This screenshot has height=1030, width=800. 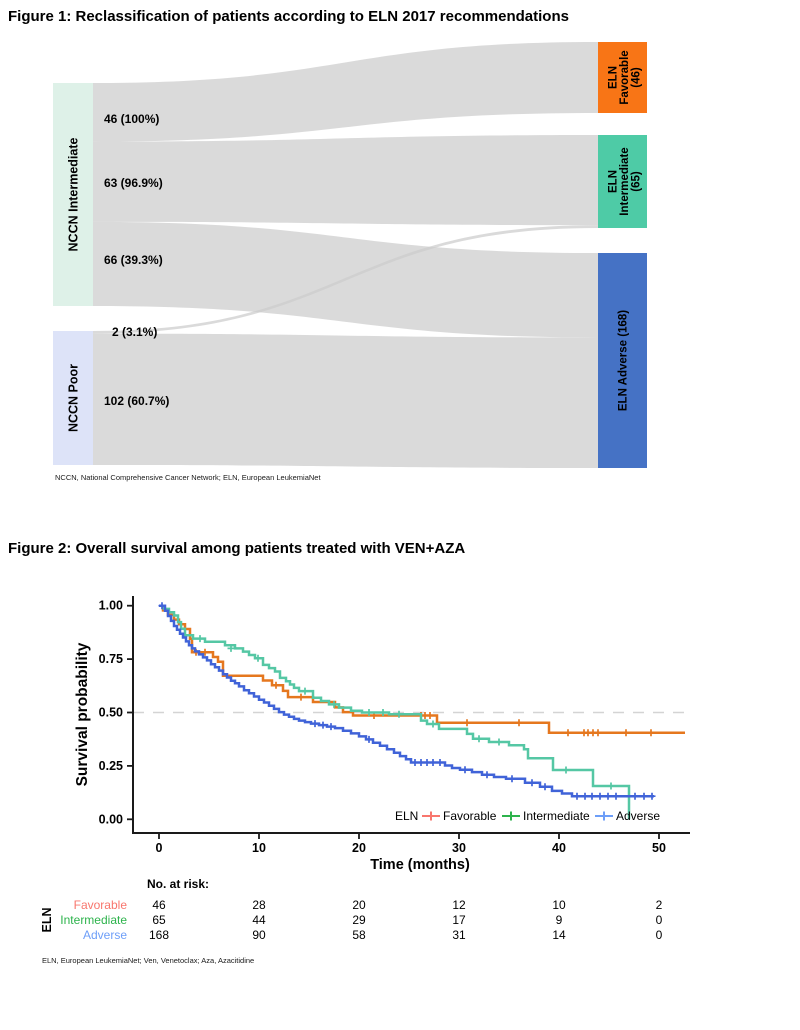 What do you see at coordinates (133, 260) in the screenshot?
I see `sankey-flow-label-66: 66 (39.3%)` at bounding box center [133, 260].